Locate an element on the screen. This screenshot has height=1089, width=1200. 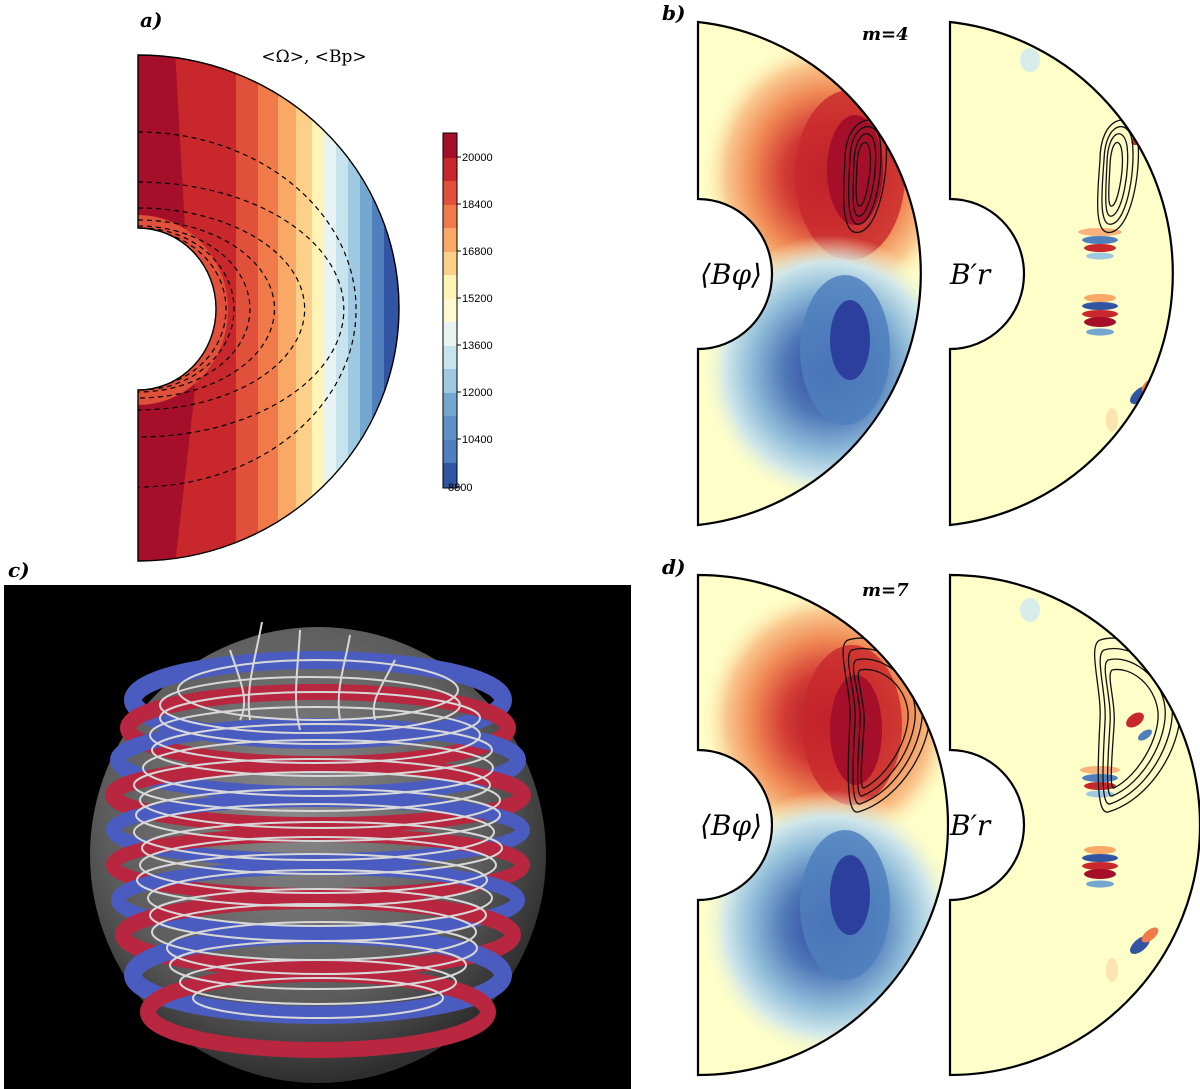
panel-b-mode: m=4 is located at coordinates (885, 34).